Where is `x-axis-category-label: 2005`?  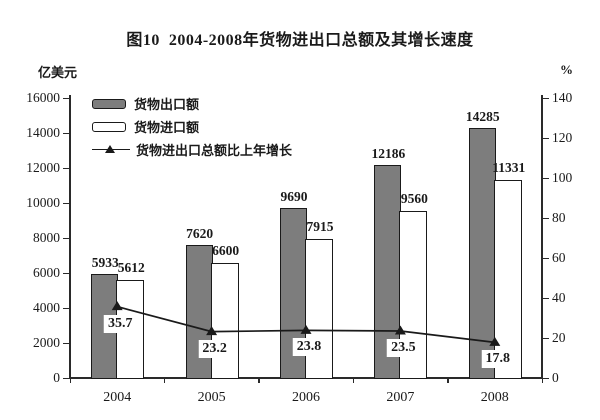 x-axis-category-label: 2005 is located at coordinates (211, 397).